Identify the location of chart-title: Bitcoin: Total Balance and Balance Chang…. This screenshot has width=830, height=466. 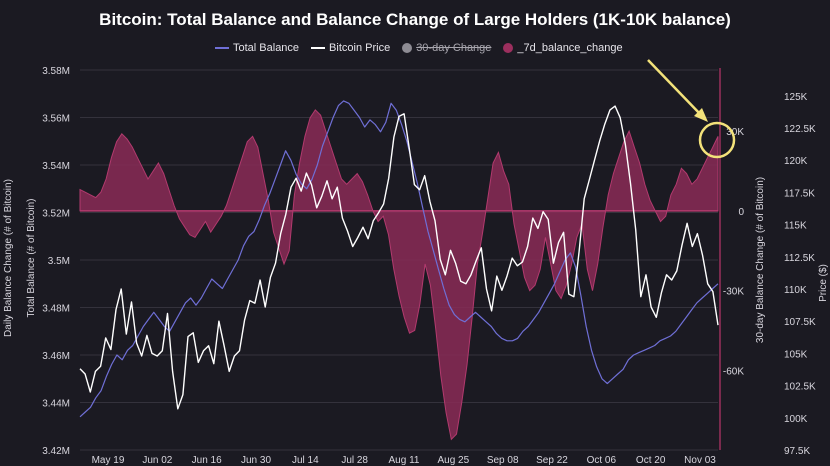
(415, 19).